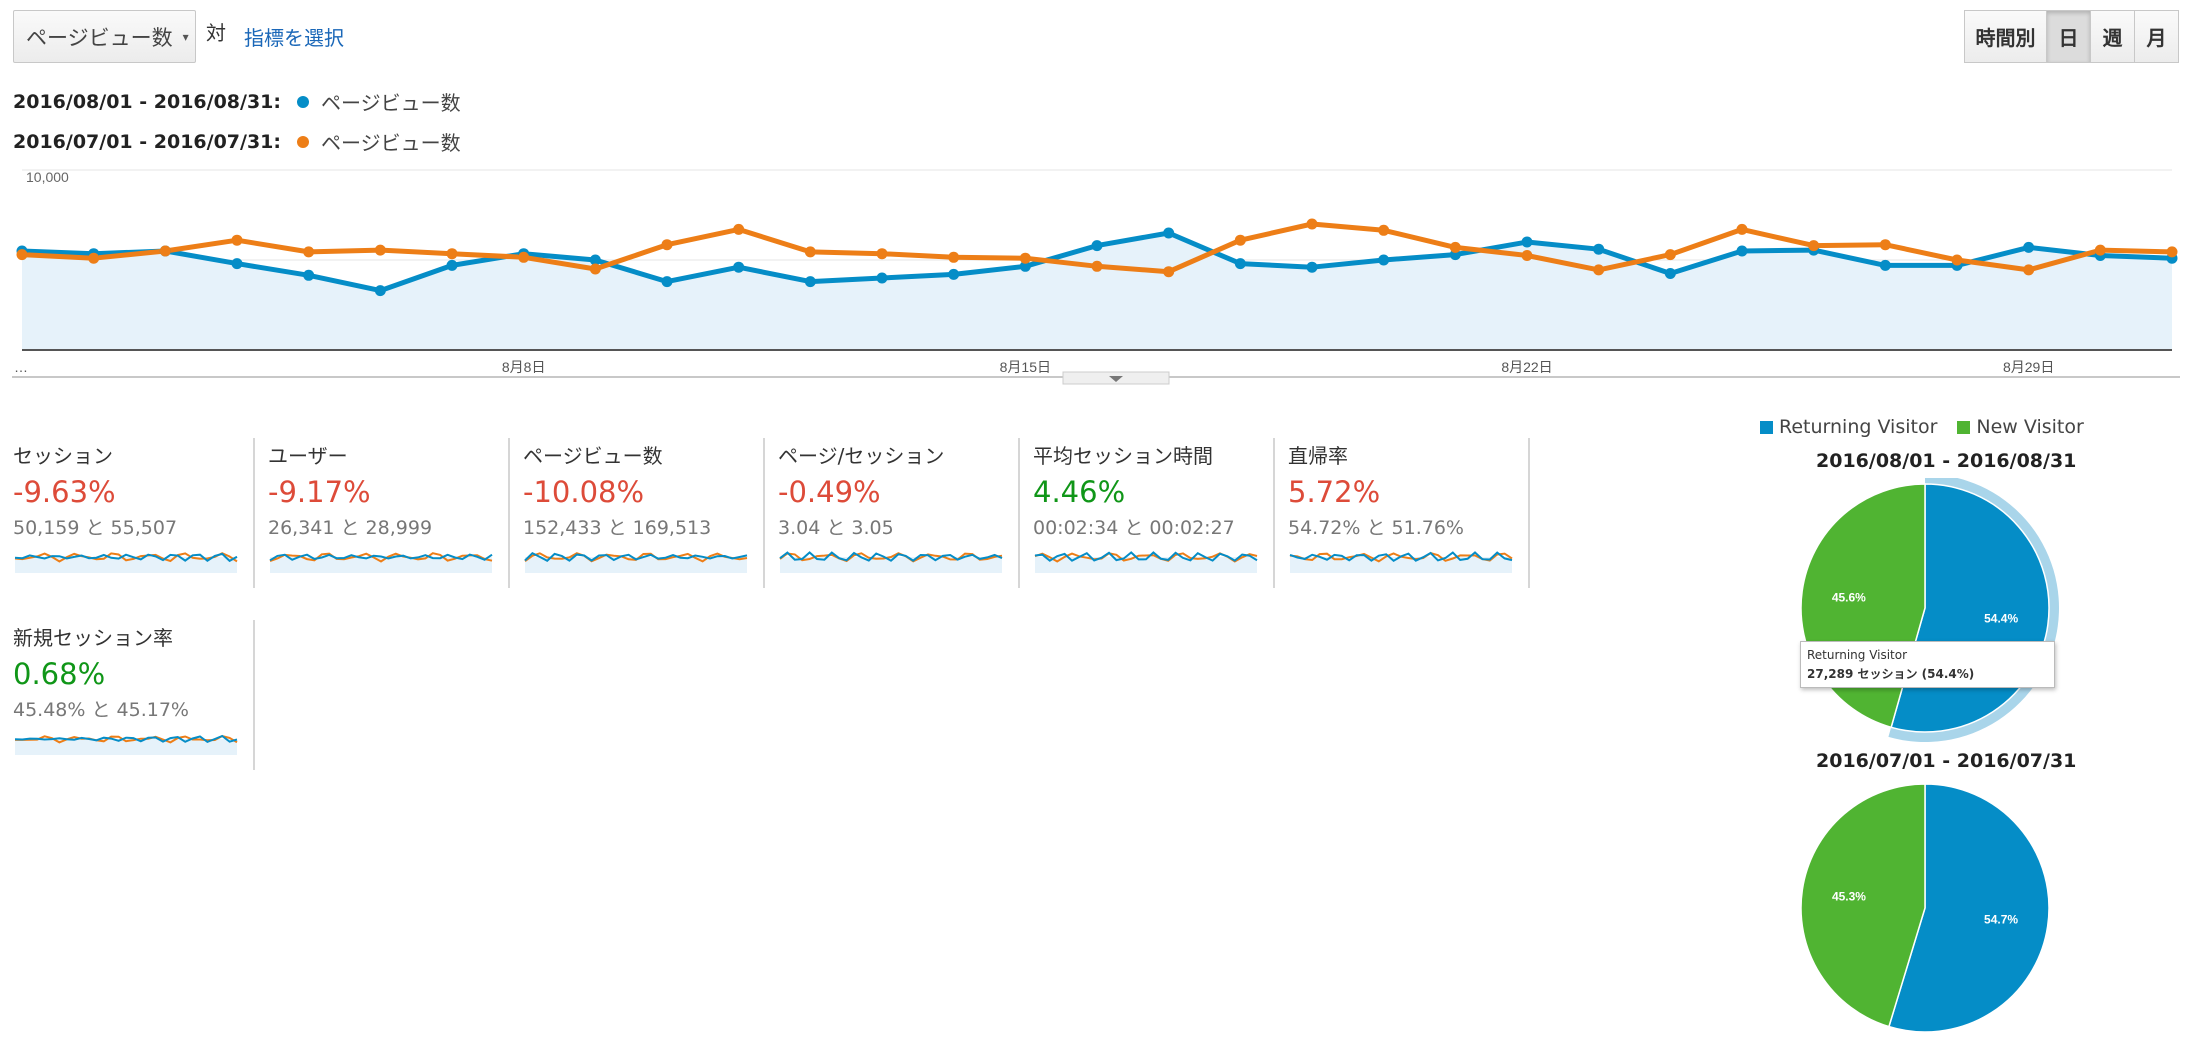  Describe the element at coordinates (593, 456) in the screenshot. I see `metric-name: ページビュー数` at that location.